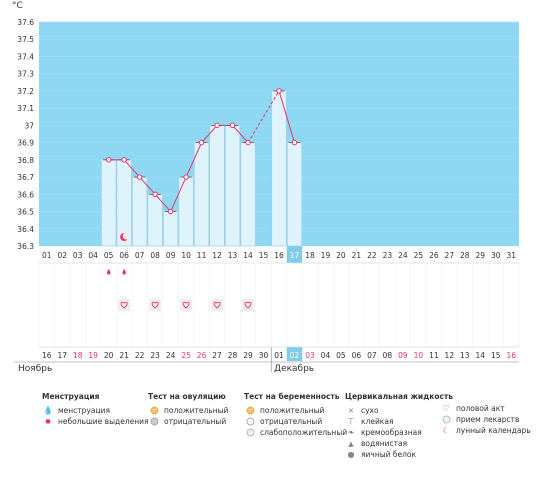 This screenshot has width=550, height=478. What do you see at coordinates (370, 410) in the screenshot?
I see `legend-label: сухо` at bounding box center [370, 410].